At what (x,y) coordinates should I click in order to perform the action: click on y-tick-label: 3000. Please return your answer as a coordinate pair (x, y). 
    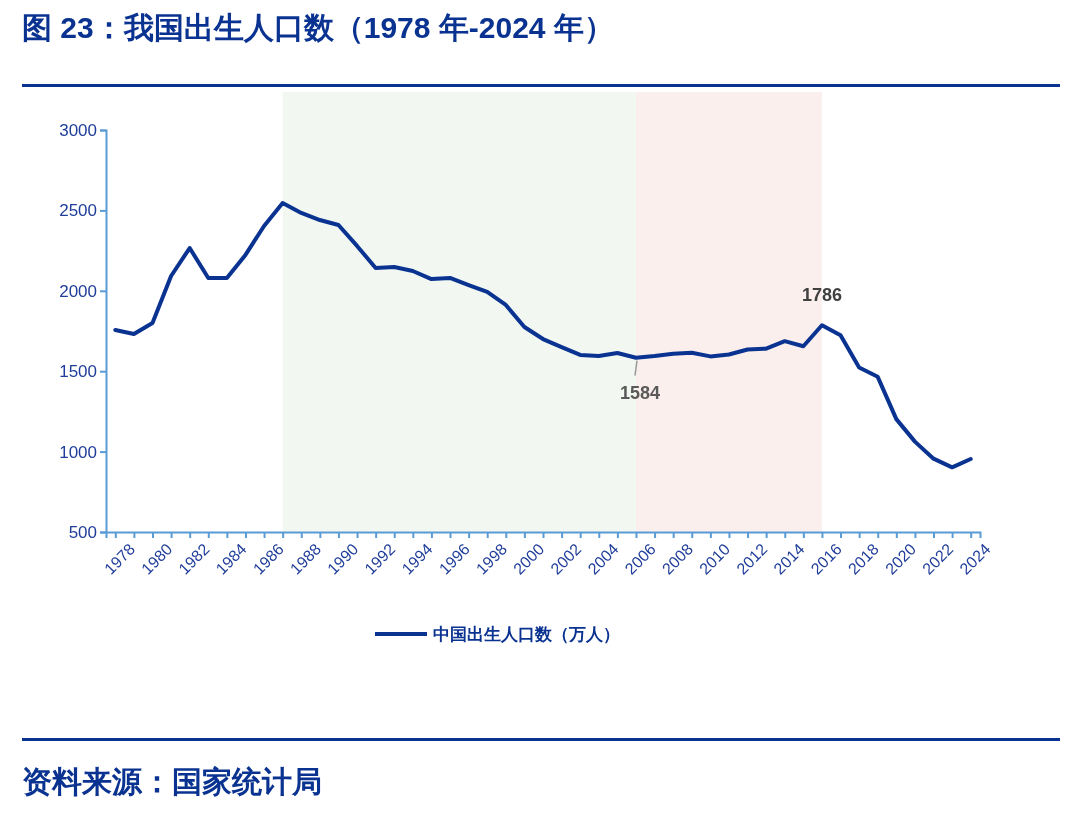
    Looking at the image, I should click on (78, 130).